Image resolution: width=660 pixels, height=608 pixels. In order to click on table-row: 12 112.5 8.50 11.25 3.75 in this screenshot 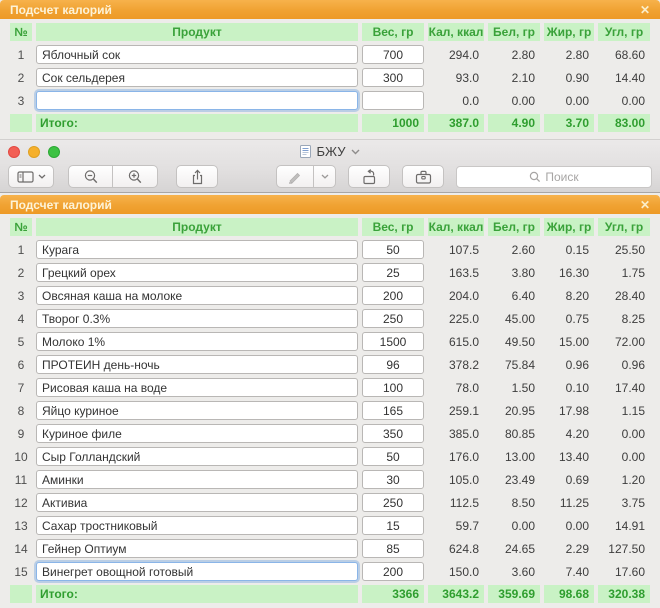, I will do `click(330, 502)`.